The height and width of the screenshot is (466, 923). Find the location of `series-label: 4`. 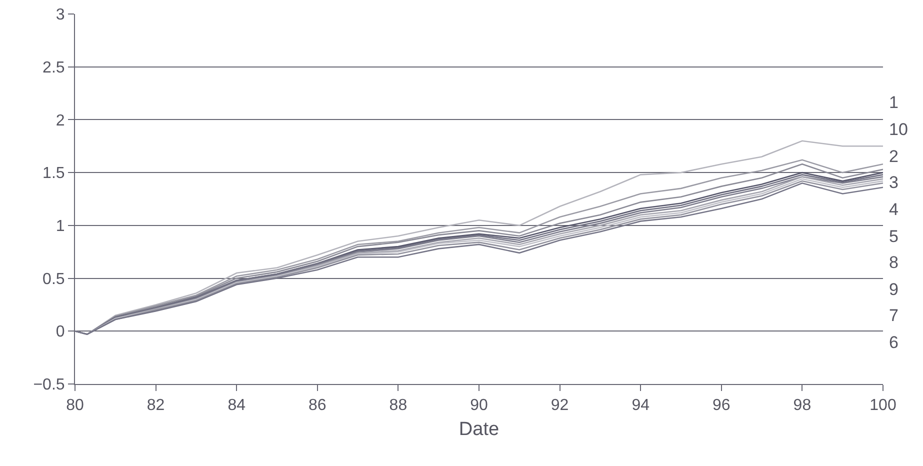

series-label: 4 is located at coordinates (893, 209).